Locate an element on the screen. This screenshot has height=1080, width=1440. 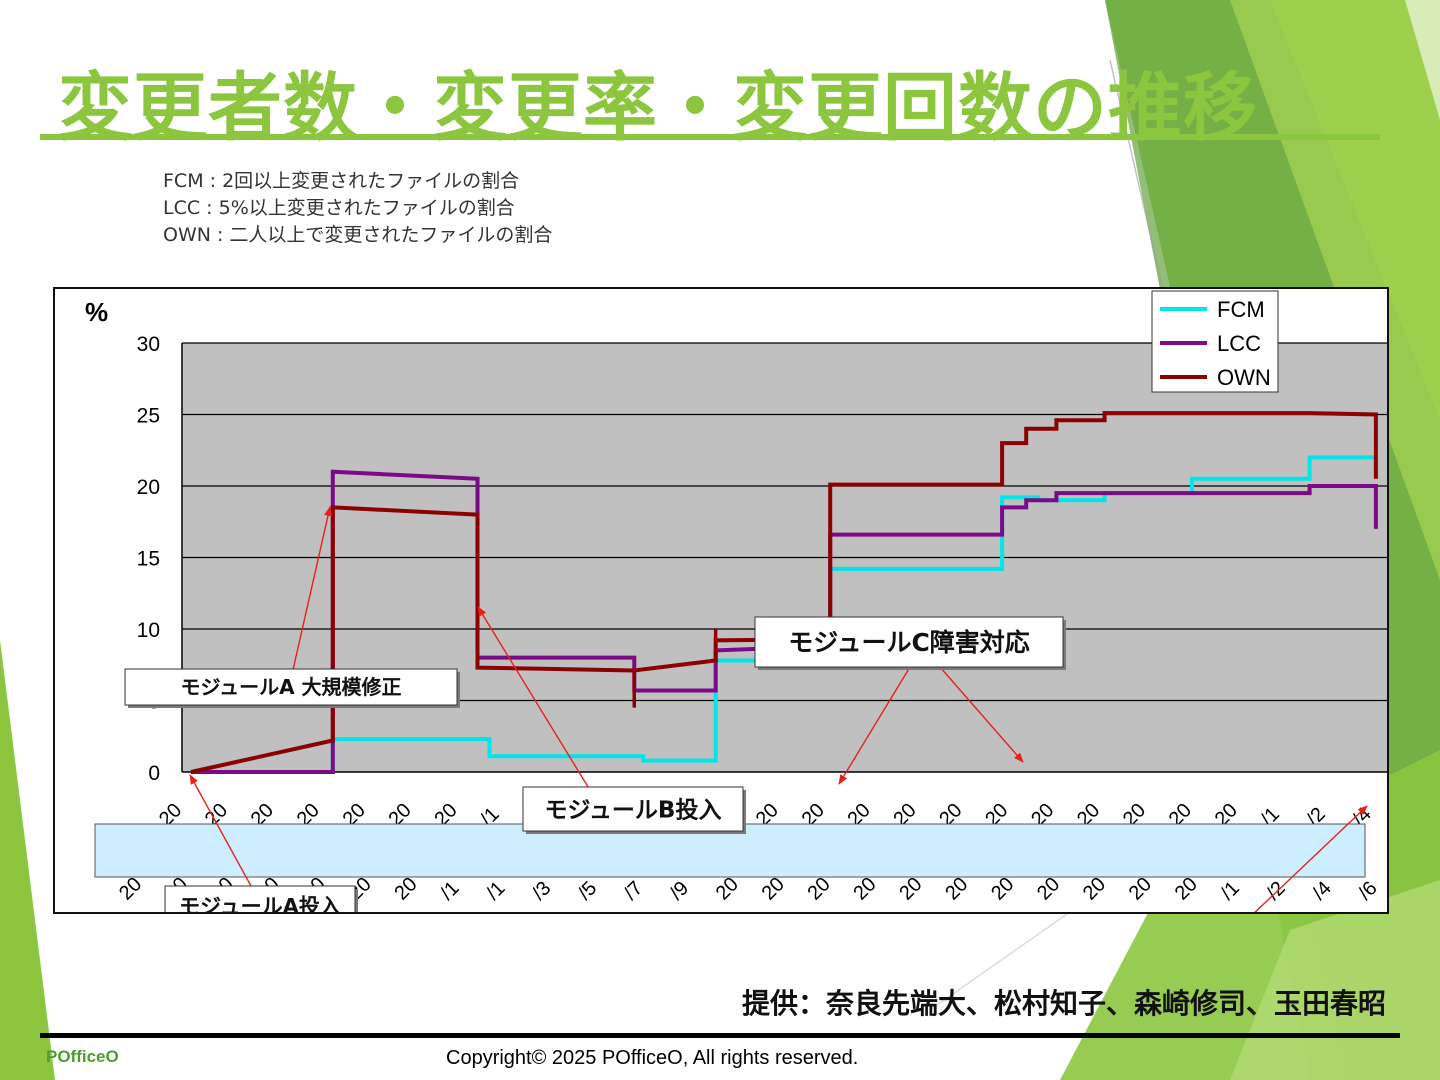
footer-rule is located at coordinates (720, 1035).